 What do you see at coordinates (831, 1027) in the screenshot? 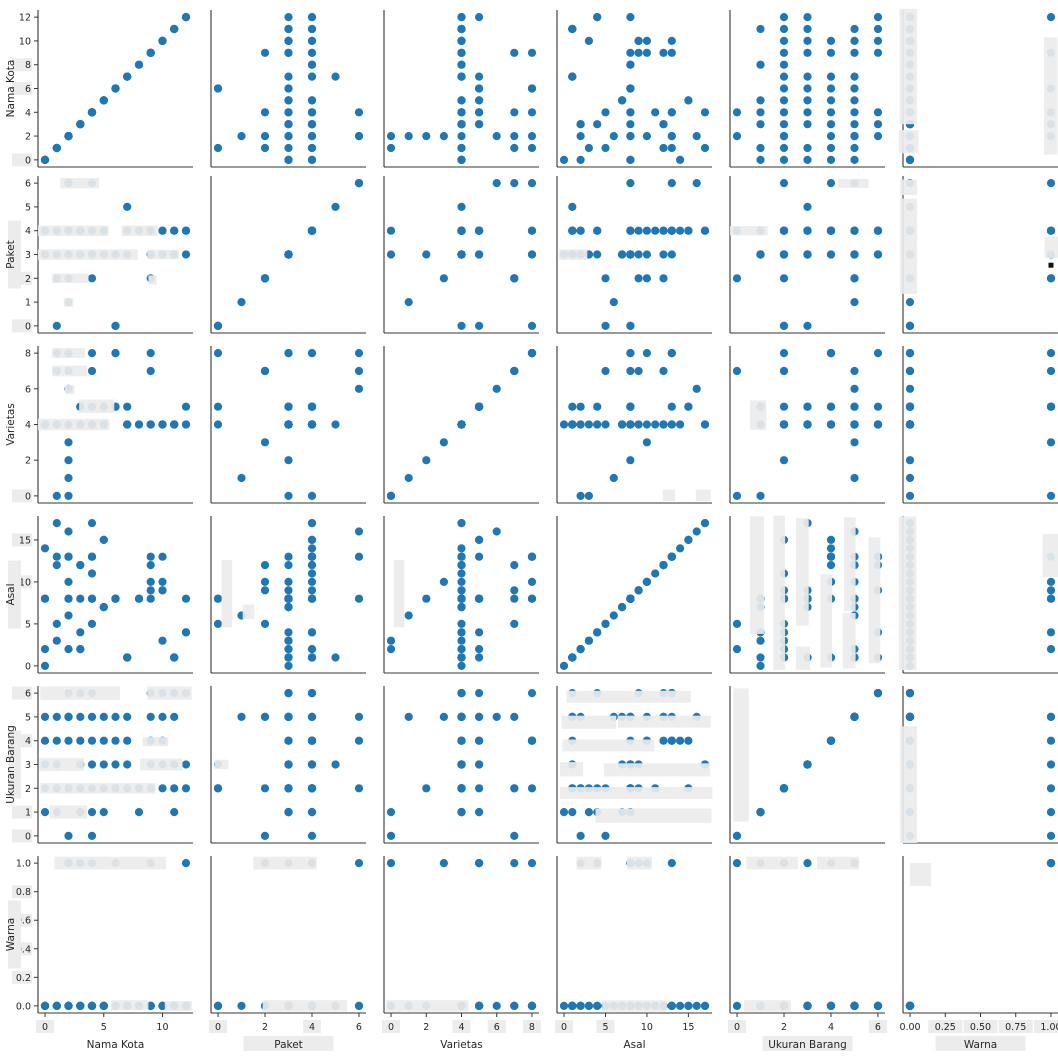
I see `x-tick-label: 4` at bounding box center [831, 1027].